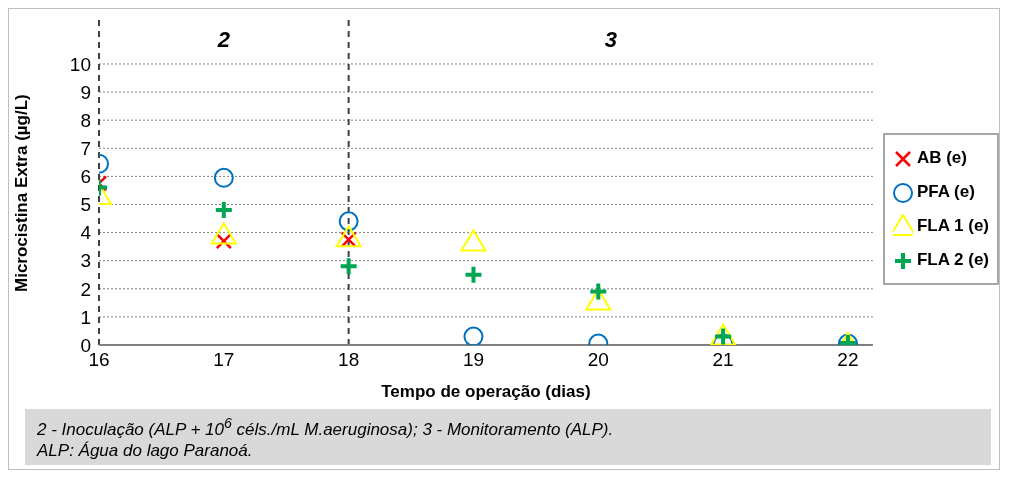  Describe the element at coordinates (326, 427) in the screenshot. I see `text: 2 - Inoculação (ALP + 10$^{6}$ céls./mL M.aeruginosa); 3 - Monitoramento (ALP).` at that location.